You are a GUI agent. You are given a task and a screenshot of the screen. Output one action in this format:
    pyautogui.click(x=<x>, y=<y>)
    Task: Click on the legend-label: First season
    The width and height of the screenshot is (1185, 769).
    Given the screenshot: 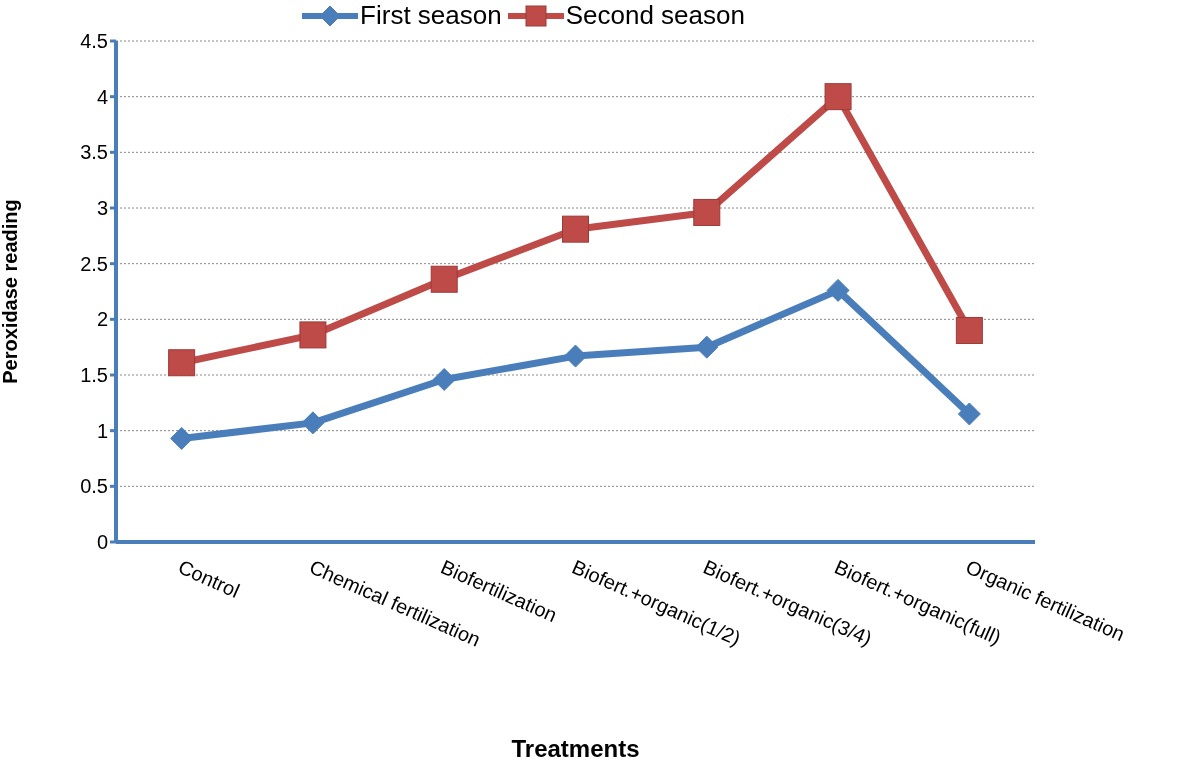 What is the action you would take?
    pyautogui.click(x=431, y=15)
    